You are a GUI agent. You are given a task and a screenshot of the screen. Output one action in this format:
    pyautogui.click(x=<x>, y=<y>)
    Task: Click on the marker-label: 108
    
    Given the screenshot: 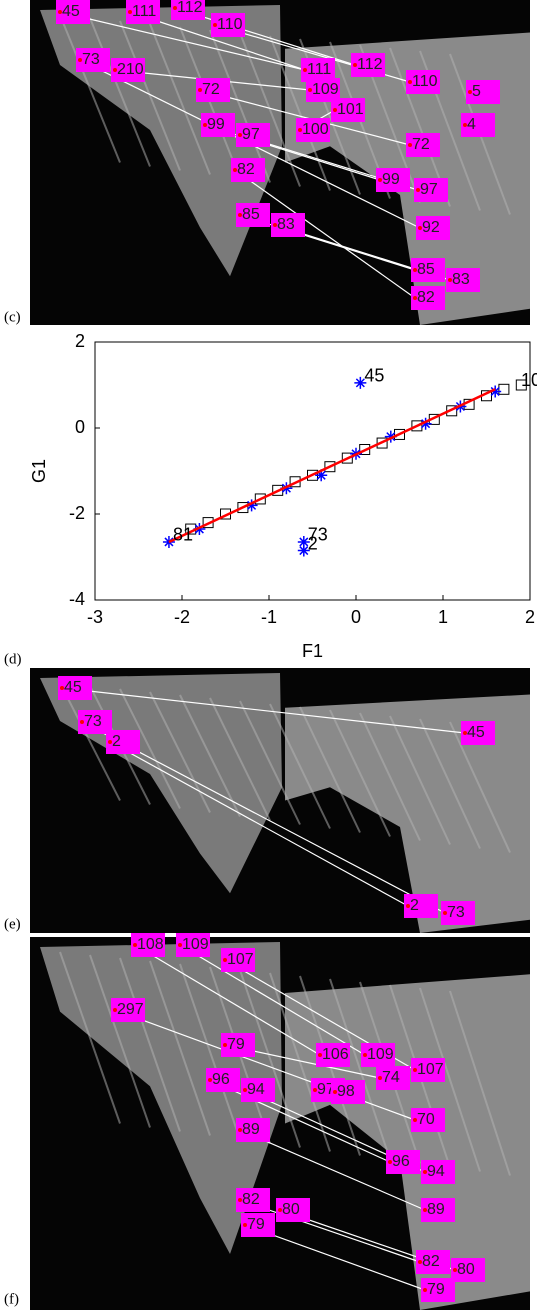 What is the action you would take?
    pyautogui.click(x=150, y=944)
    